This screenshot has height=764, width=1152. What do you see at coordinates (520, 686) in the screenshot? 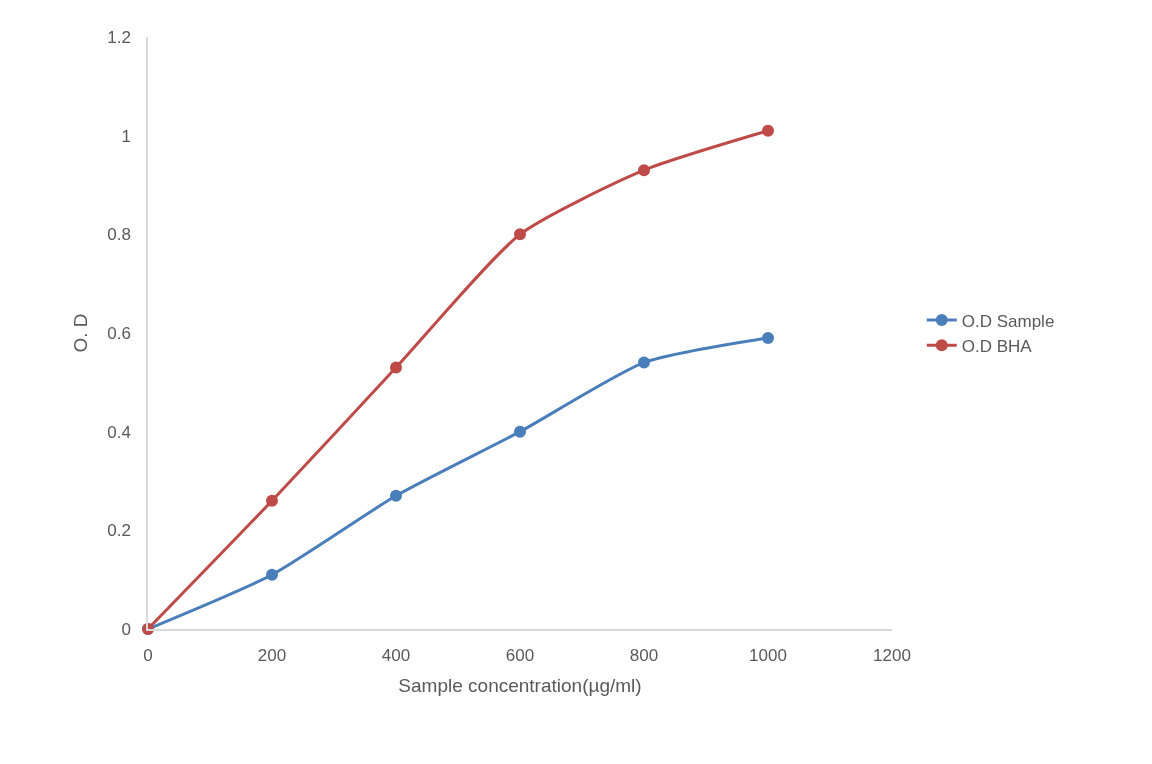
I see `x-axis-title: Sample concentration(µg/ml)` at bounding box center [520, 686].